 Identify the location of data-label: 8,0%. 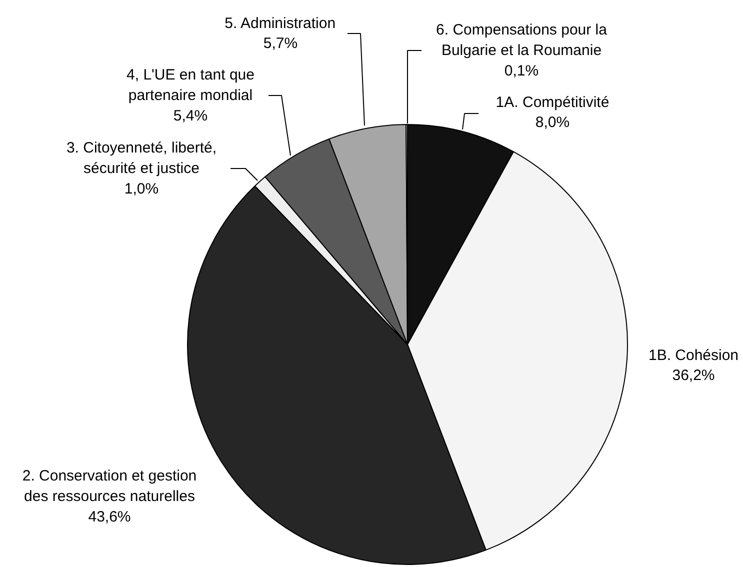
(552, 123).